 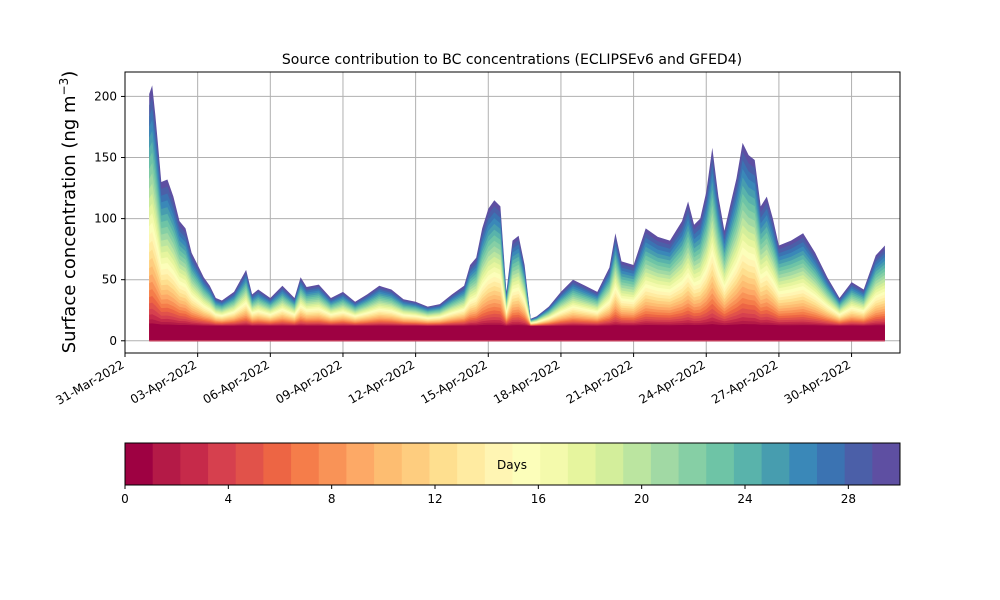 I want to click on colorbar-tick-label: 8, so click(x=332, y=499).